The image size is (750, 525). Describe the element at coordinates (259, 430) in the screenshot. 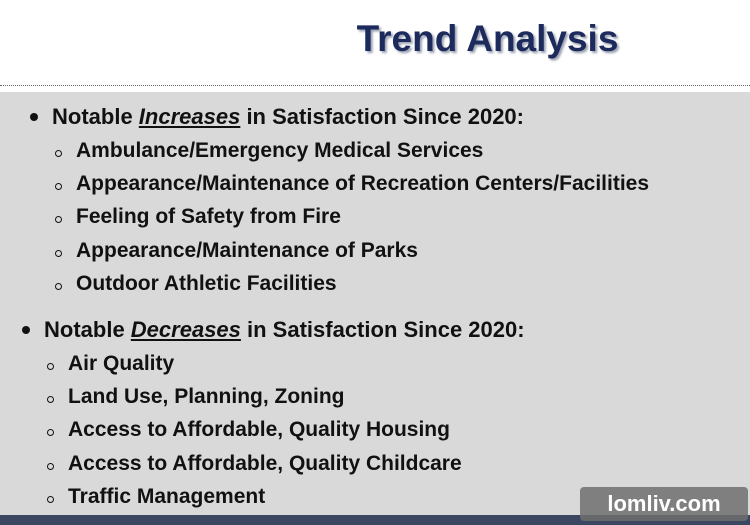

I see `list-item: Access to Affordable, Quality Housing` at that location.